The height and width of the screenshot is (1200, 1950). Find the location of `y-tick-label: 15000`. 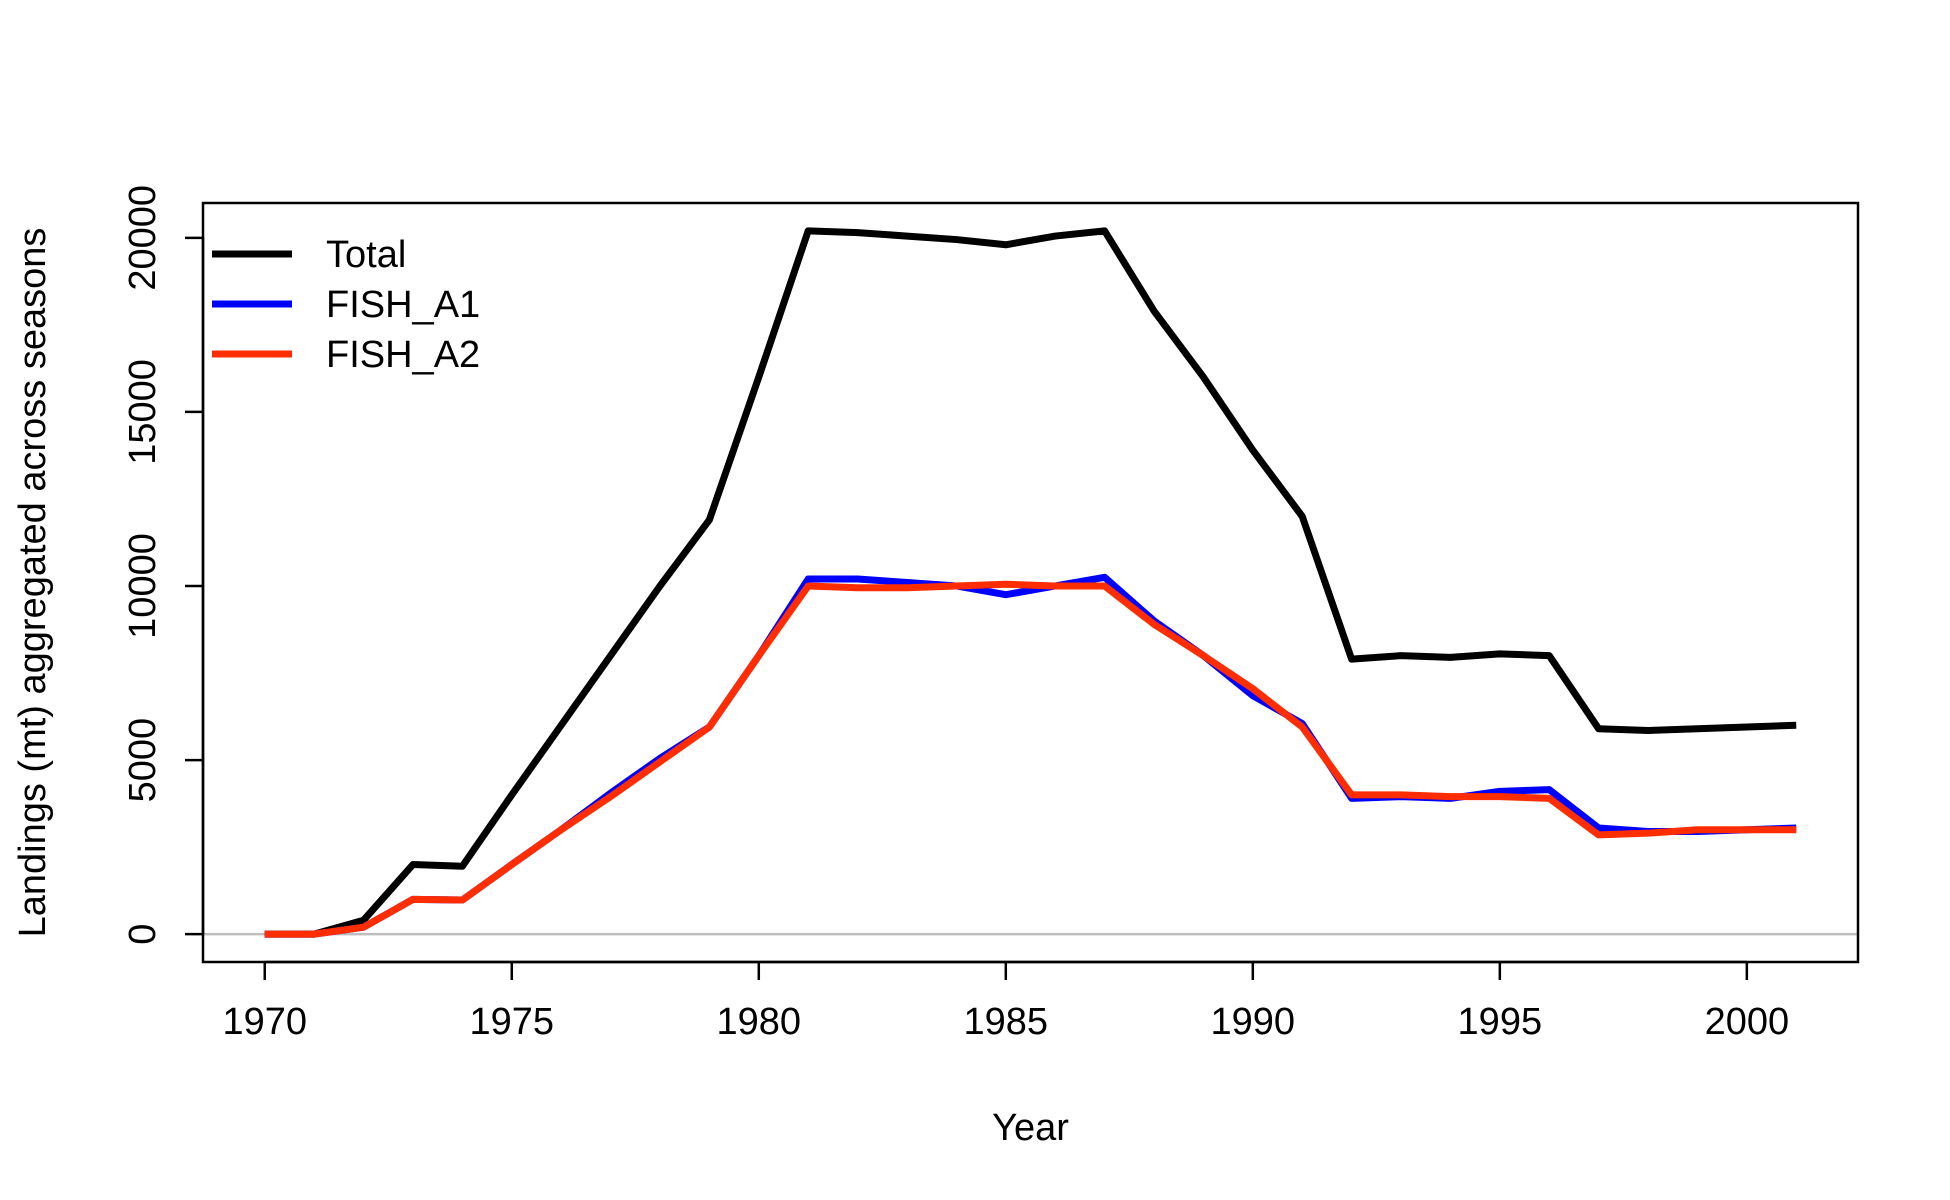

y-tick-label: 15000 is located at coordinates (143, 412).